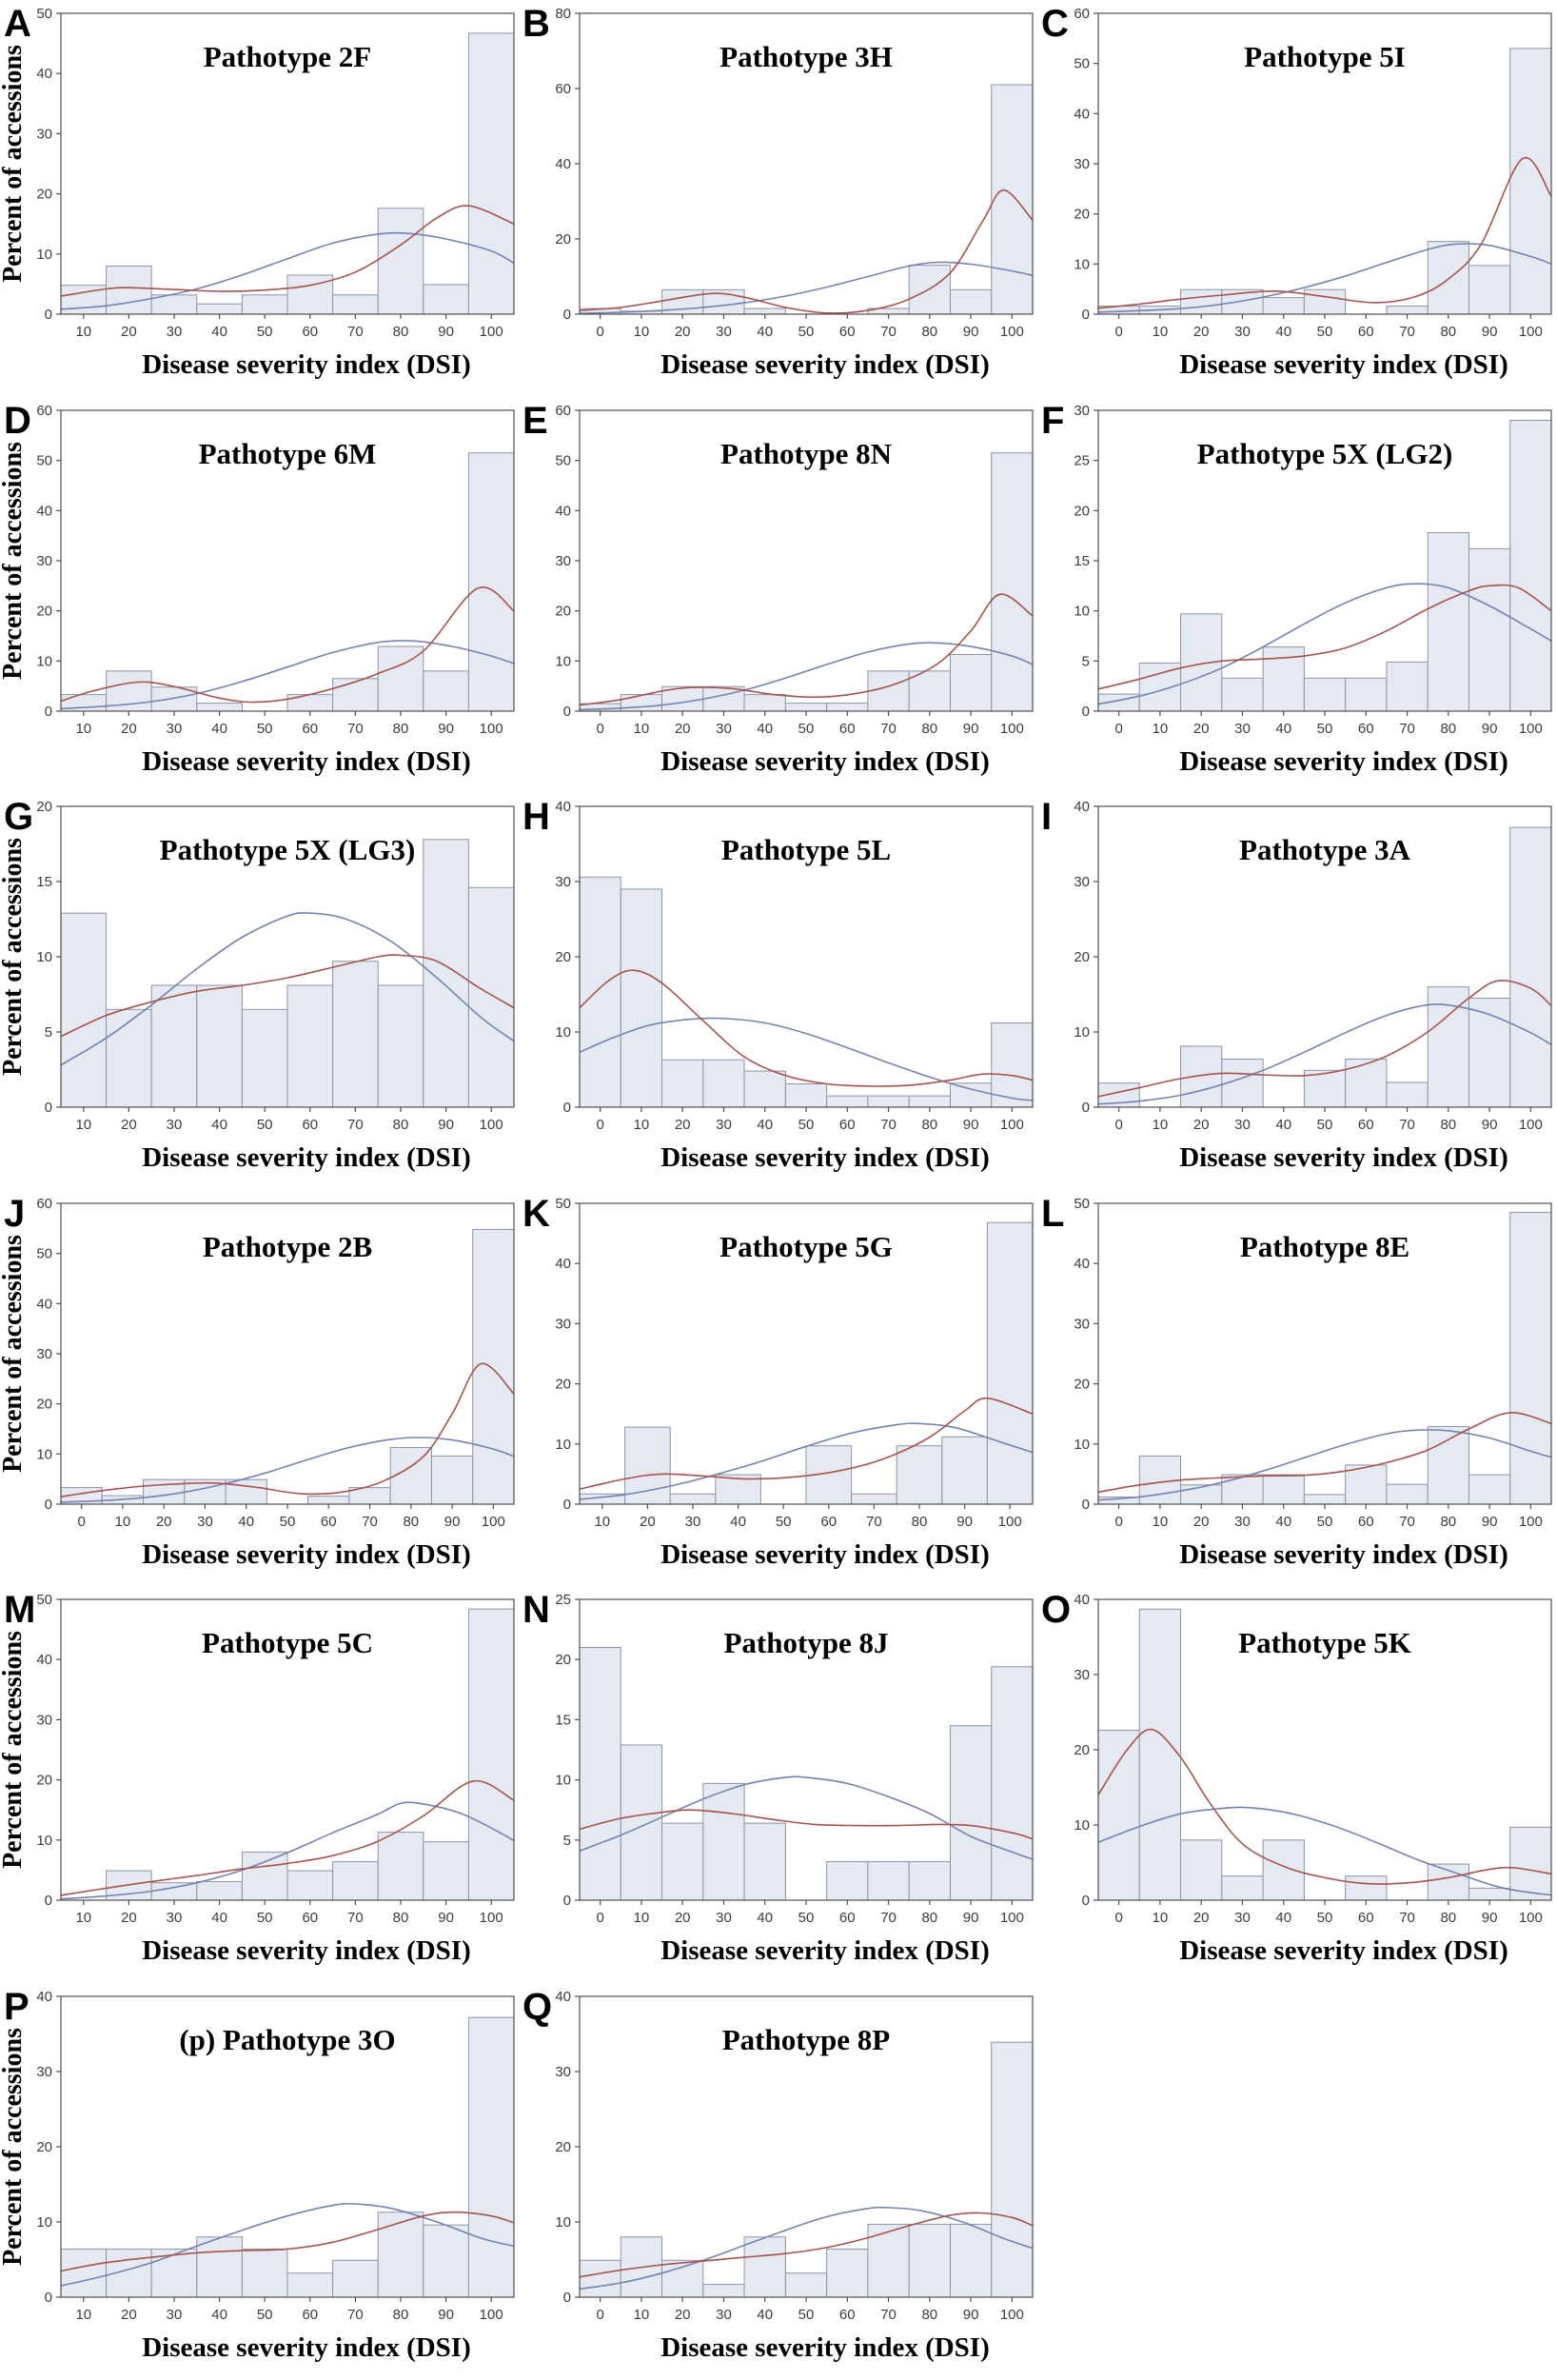 This screenshot has width=1557, height=2380. What do you see at coordinates (806, 2039) in the screenshot?
I see `panel-title: Pathotype 8P` at bounding box center [806, 2039].